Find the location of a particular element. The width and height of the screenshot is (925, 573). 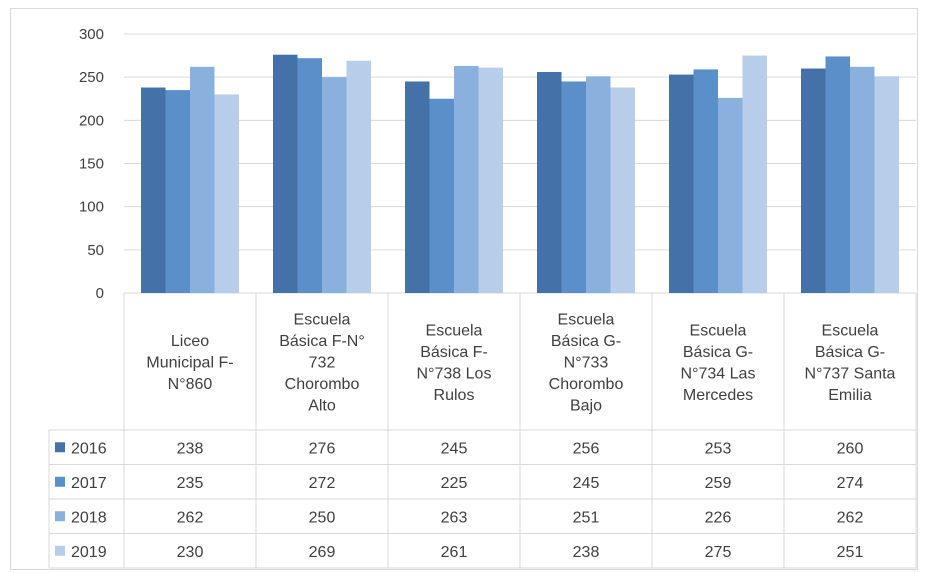

legend-key-2016 is located at coordinates (60, 447).